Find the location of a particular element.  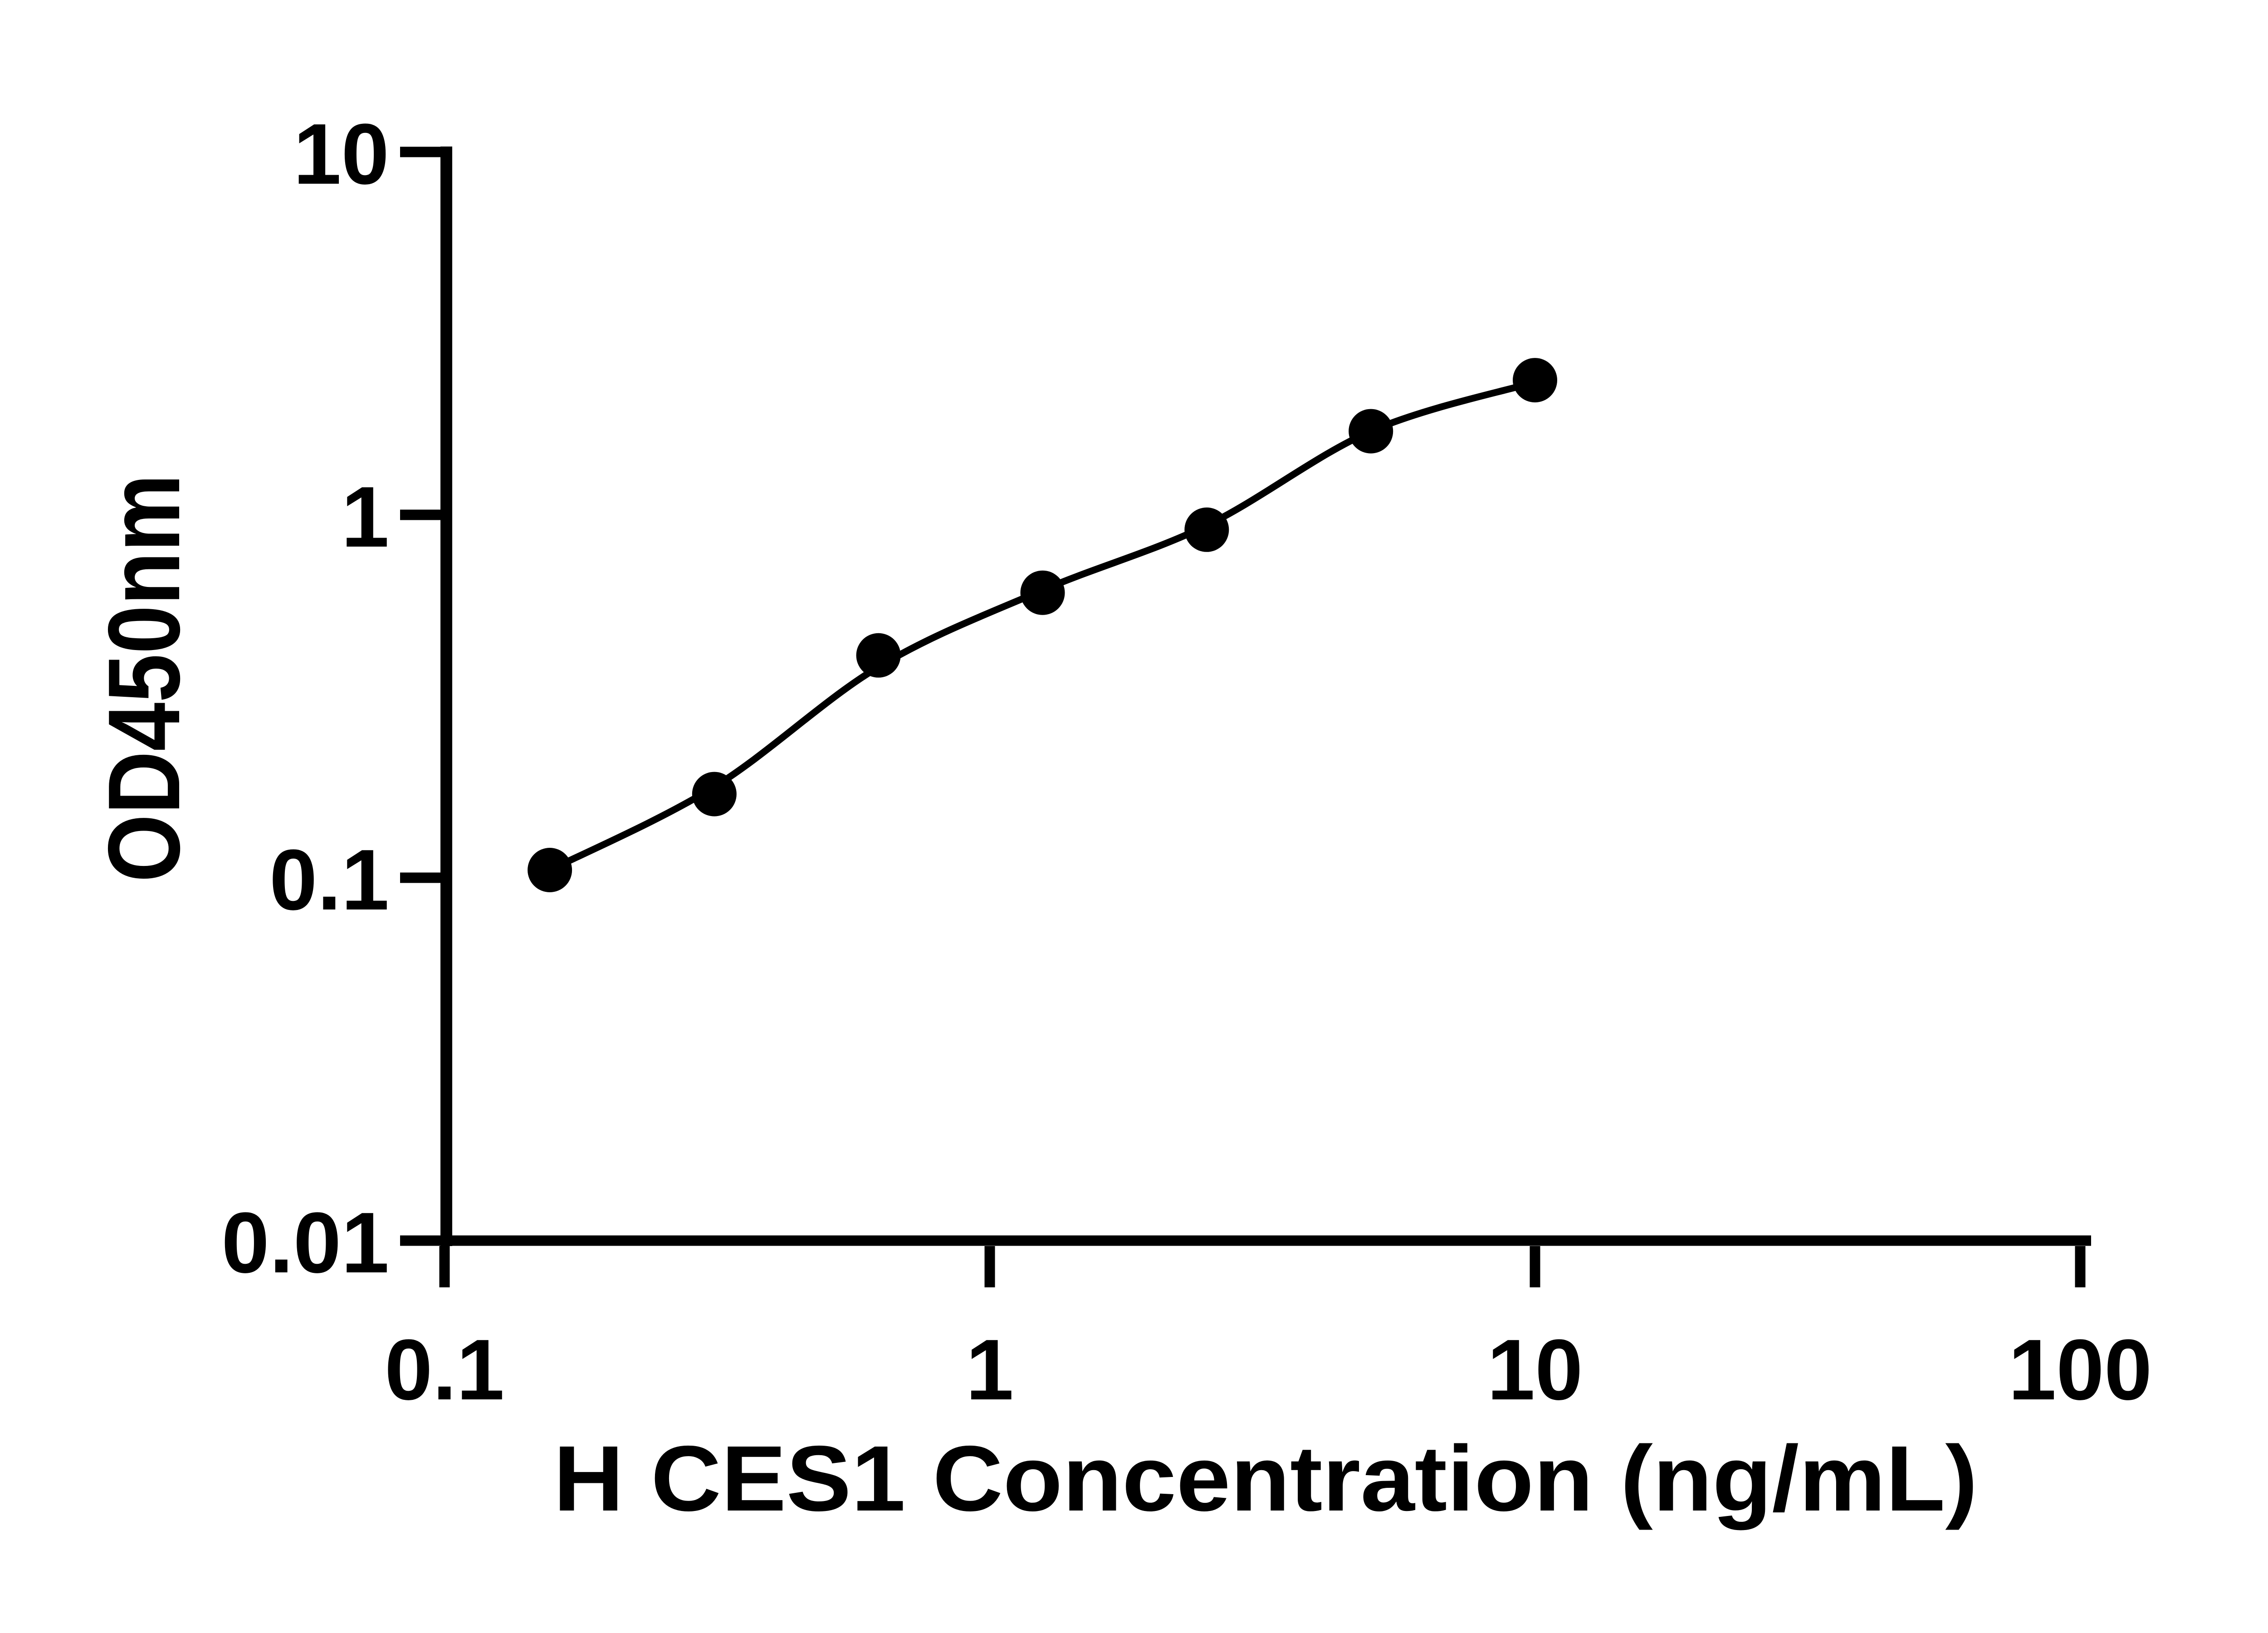

y-tick-label: 0.1 is located at coordinates (329, 880).